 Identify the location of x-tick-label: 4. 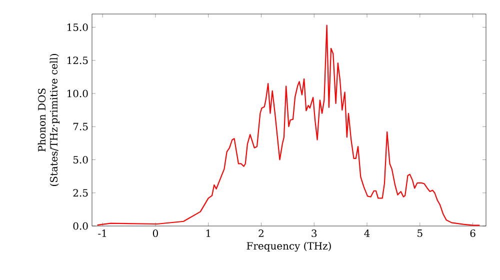
(367, 233).